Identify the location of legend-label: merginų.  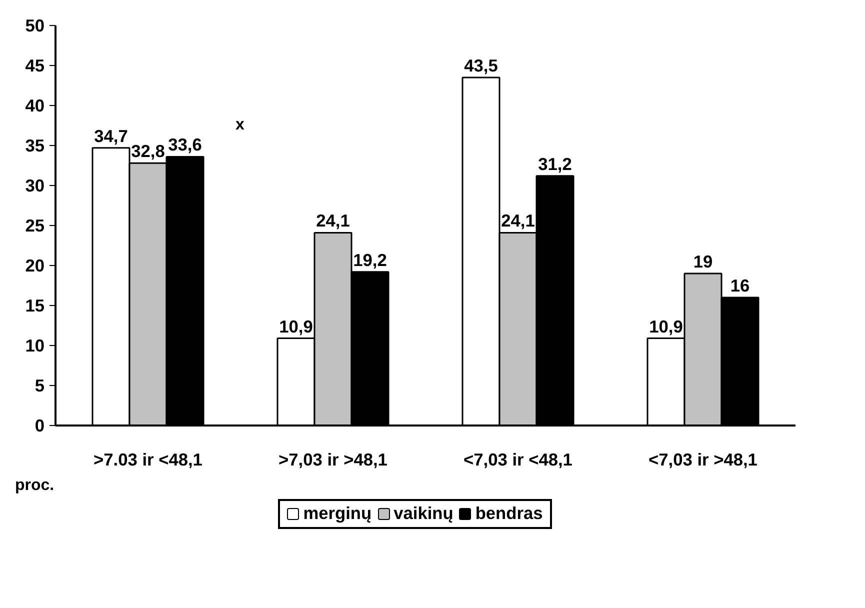
(337, 513).